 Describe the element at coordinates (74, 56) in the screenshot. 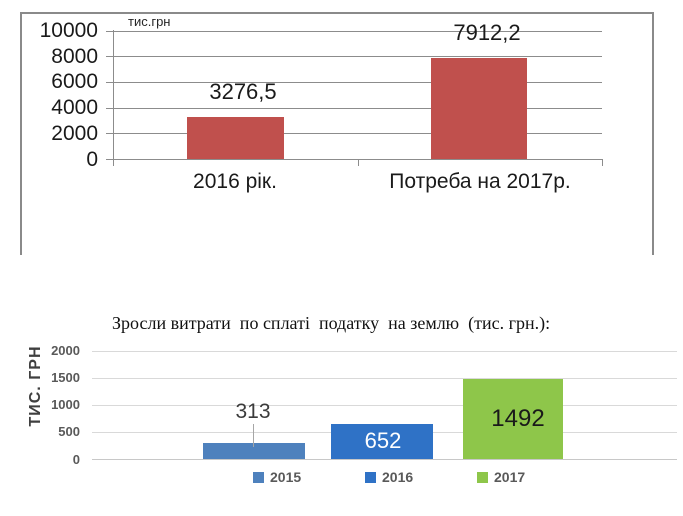

I see `y-tick-label: 8000` at that location.